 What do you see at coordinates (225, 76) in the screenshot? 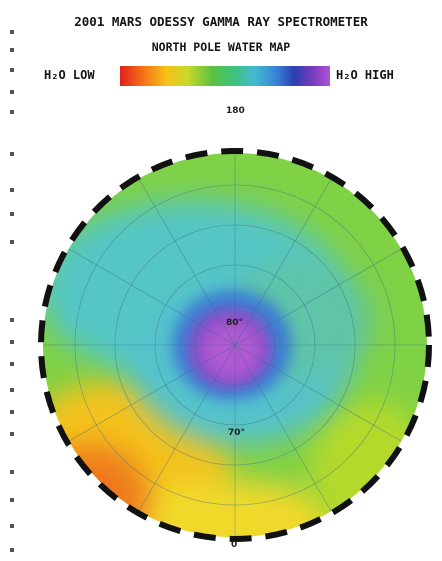
I see `legend-colorbar` at bounding box center [225, 76].